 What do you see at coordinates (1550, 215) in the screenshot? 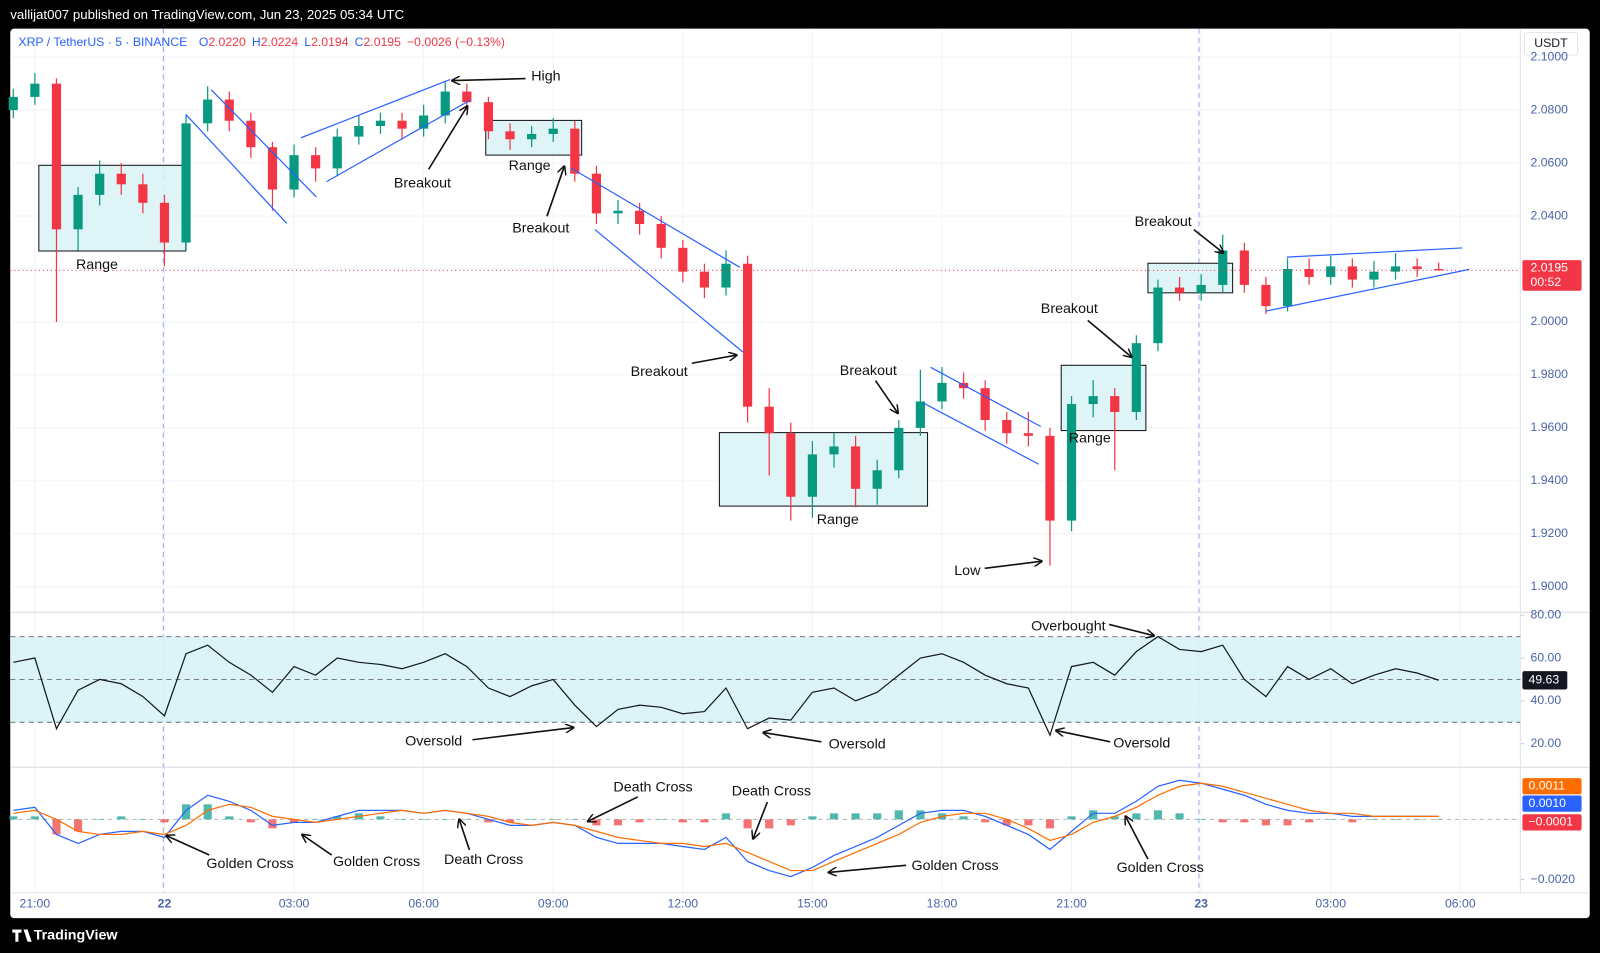
I see `y-tick-label: 2.0400` at bounding box center [1550, 215].